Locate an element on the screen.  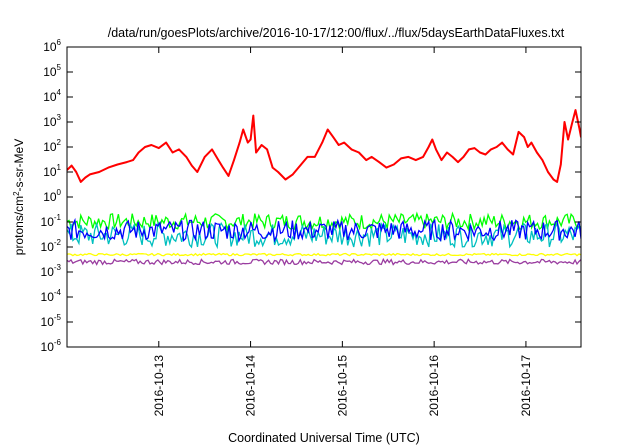
y-axis-label: protons/cm2-s-sr-MeV is located at coordinates (19, 197).